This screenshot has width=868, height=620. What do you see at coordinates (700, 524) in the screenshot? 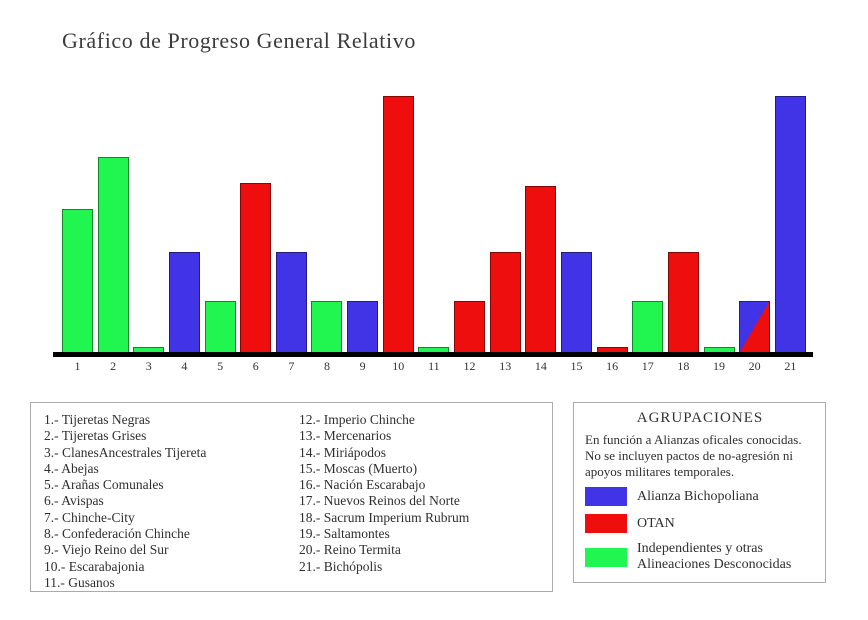
I see `legend-entry-red: OTAN` at bounding box center [700, 524].